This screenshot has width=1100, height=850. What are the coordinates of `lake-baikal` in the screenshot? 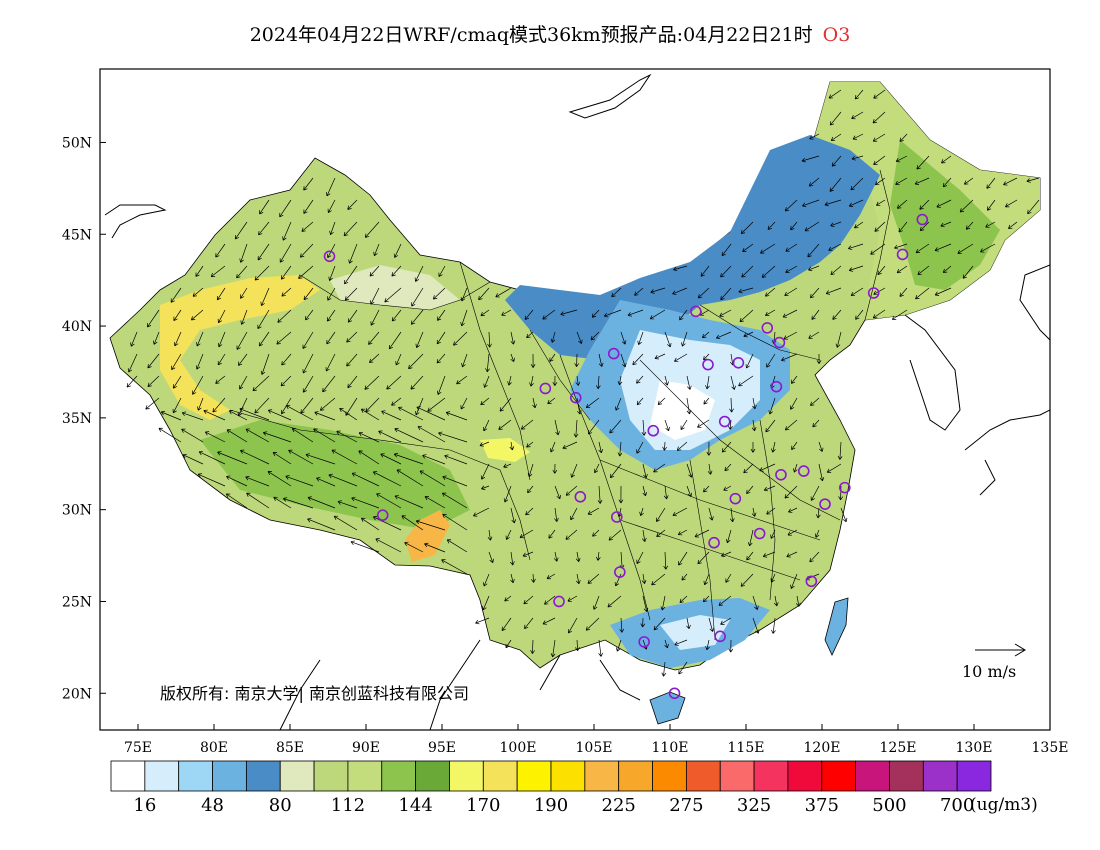 It's located at (610, 96).